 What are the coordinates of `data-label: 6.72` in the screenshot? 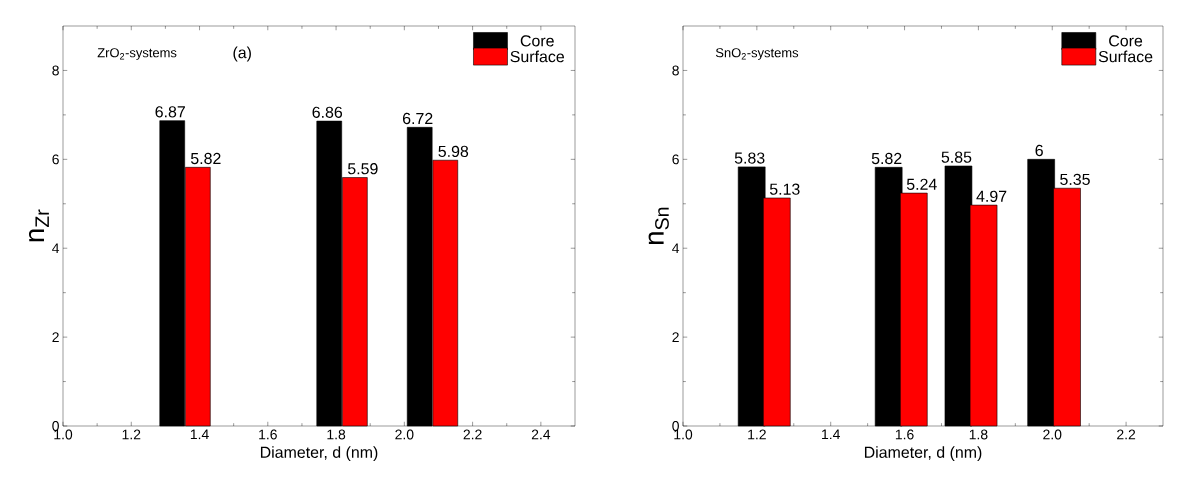 It's located at (418, 118).